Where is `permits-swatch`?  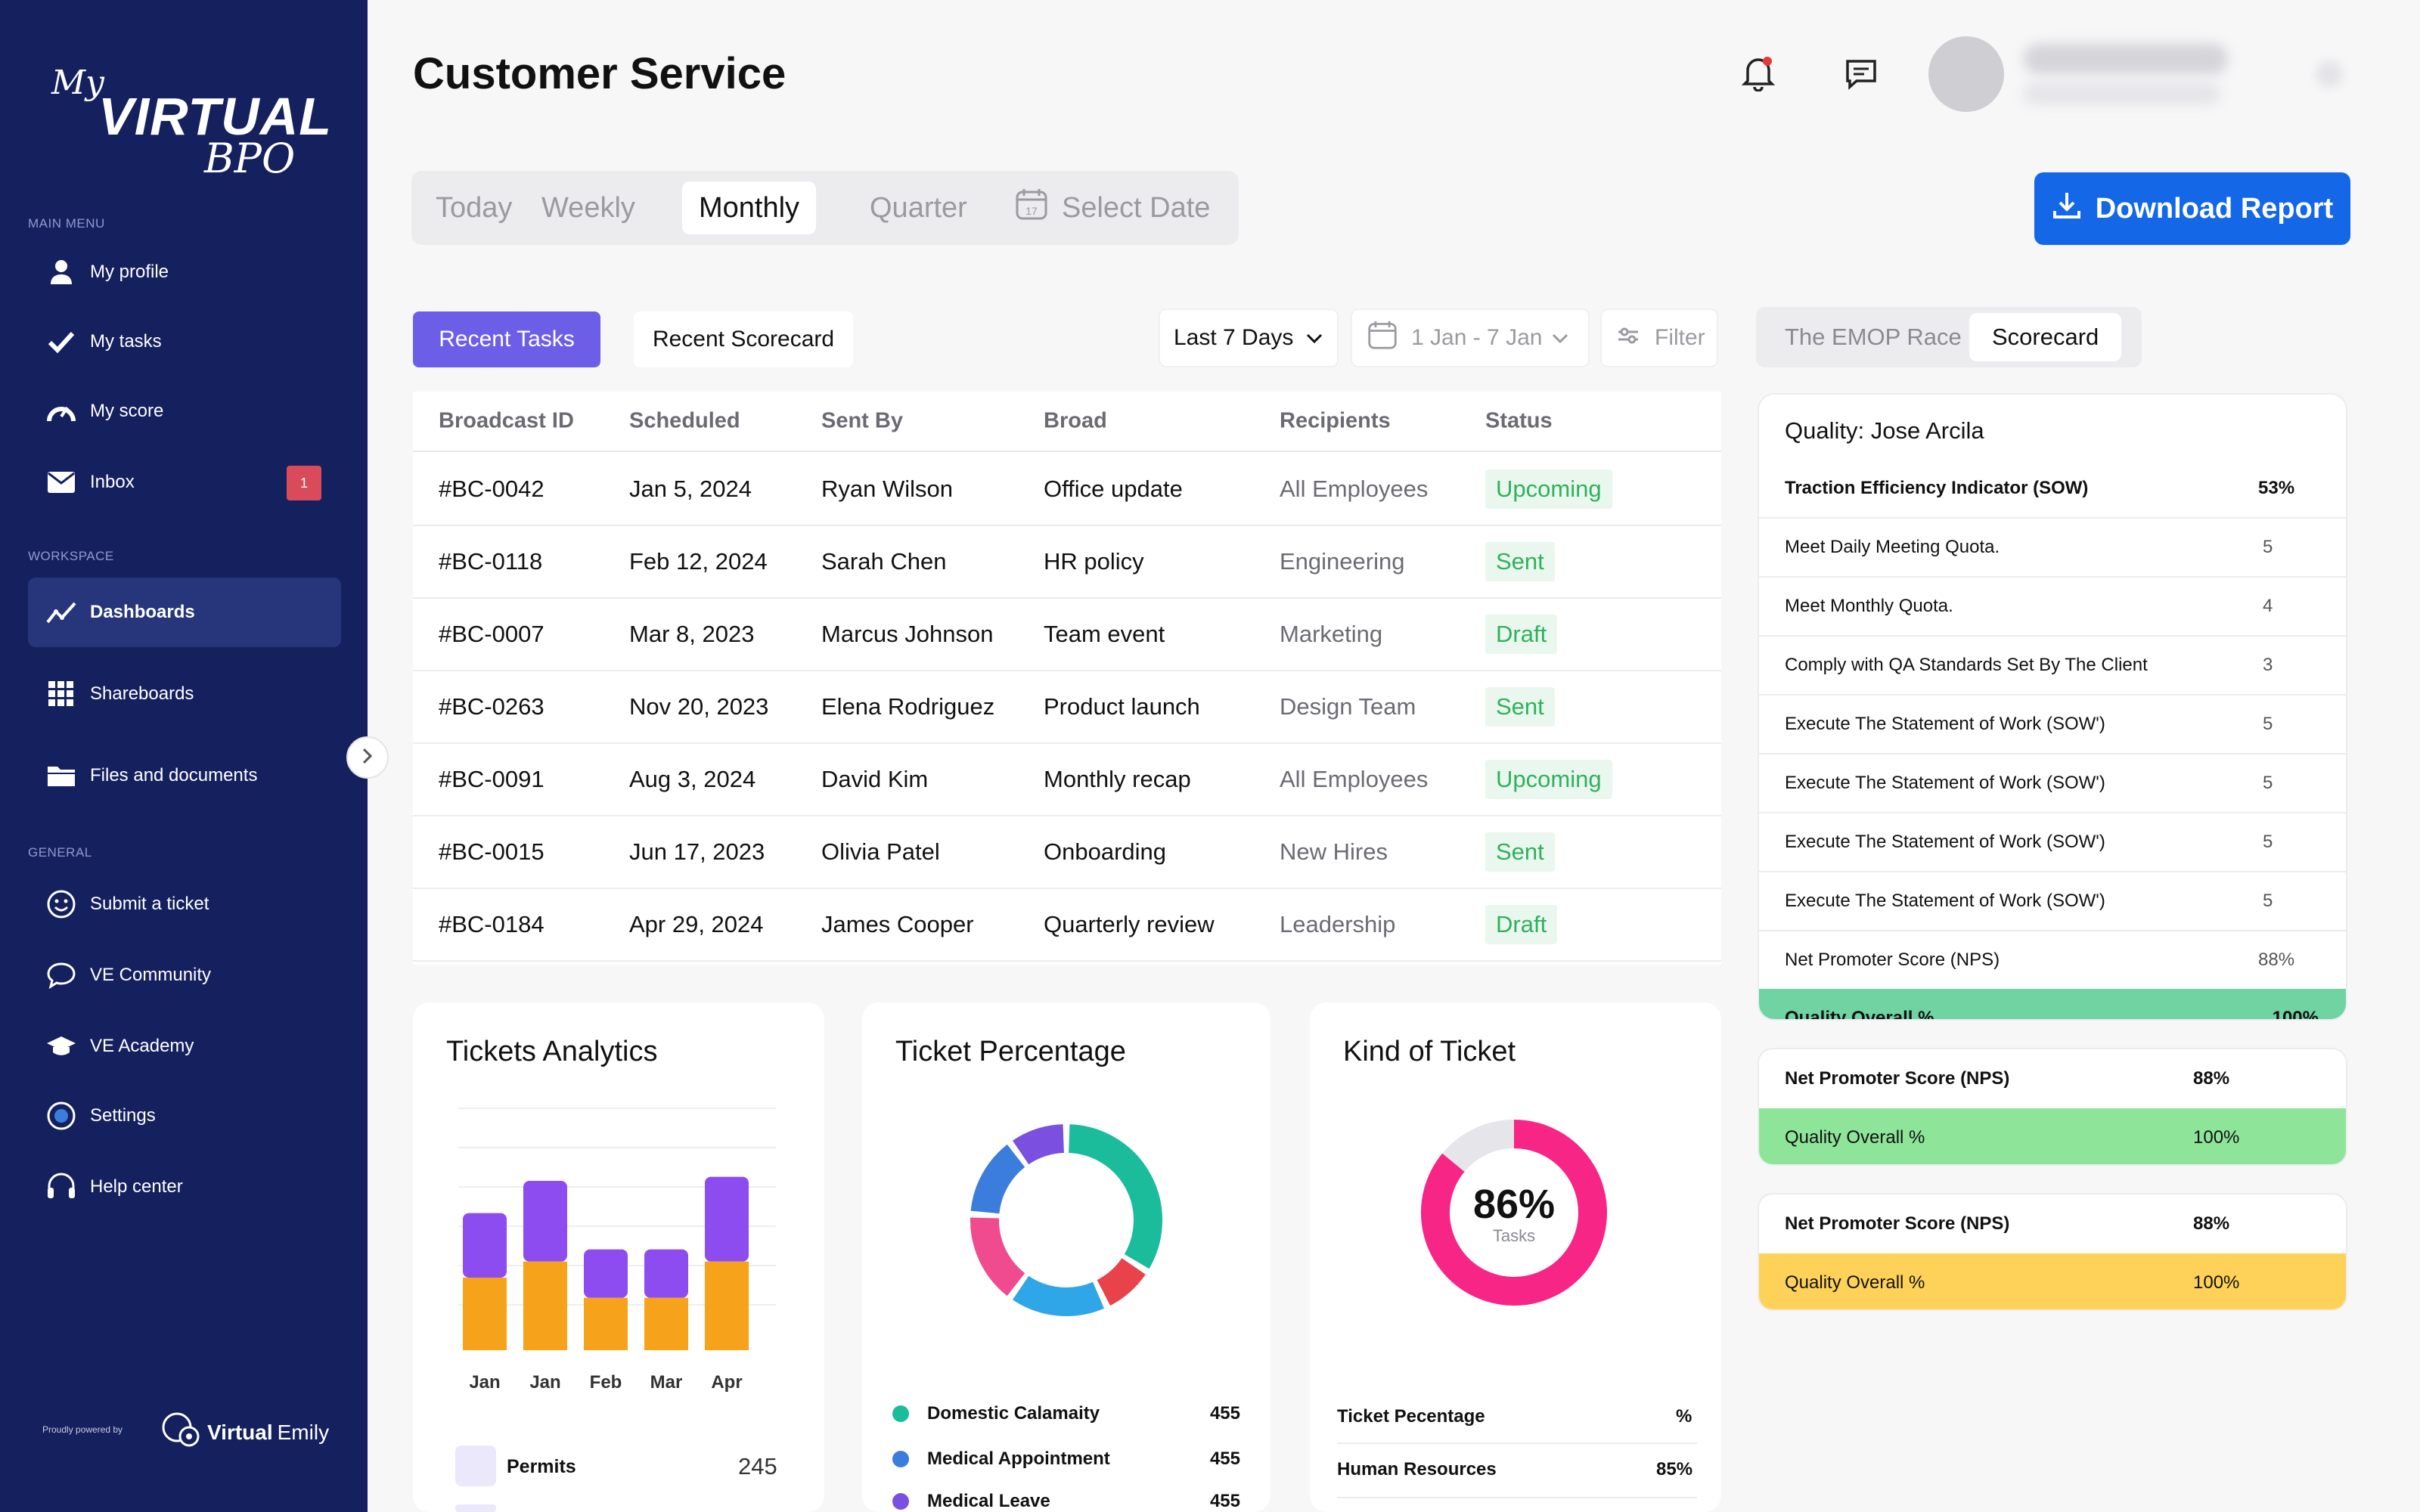
permits-swatch is located at coordinates (475, 1465).